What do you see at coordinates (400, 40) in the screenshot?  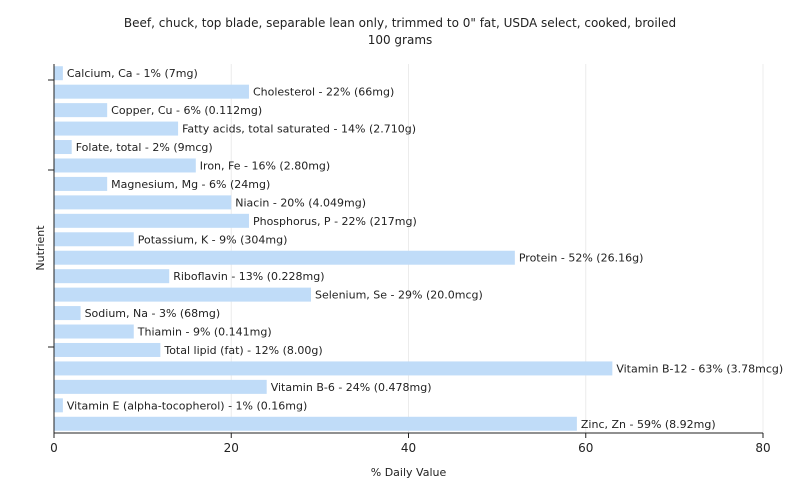 I see `chart-subtitle: 100 grams` at bounding box center [400, 40].